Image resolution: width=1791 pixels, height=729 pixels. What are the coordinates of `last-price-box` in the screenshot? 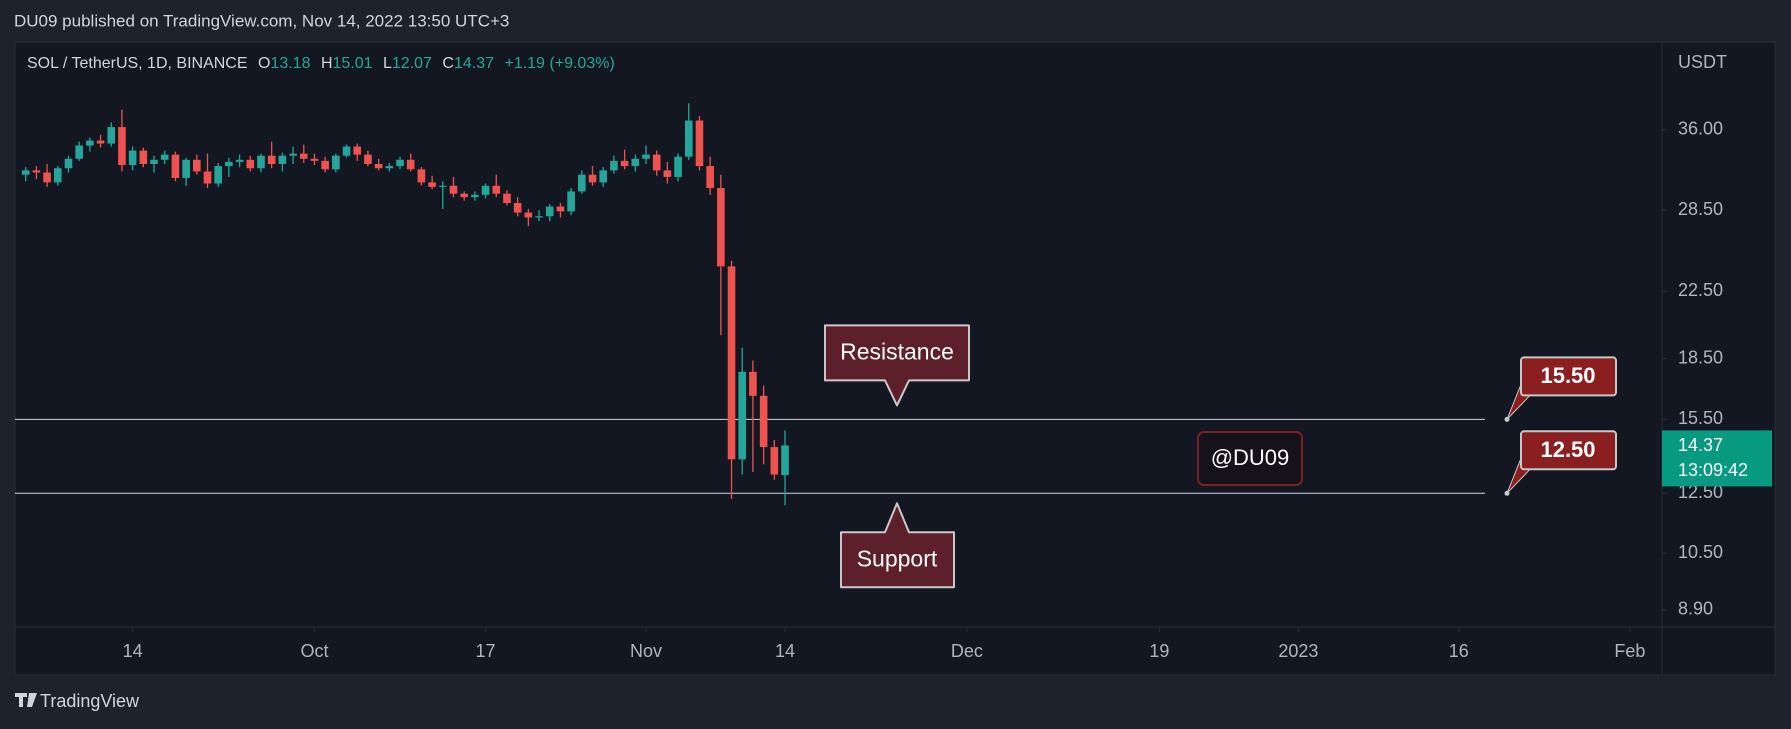 It's located at (1717, 458).